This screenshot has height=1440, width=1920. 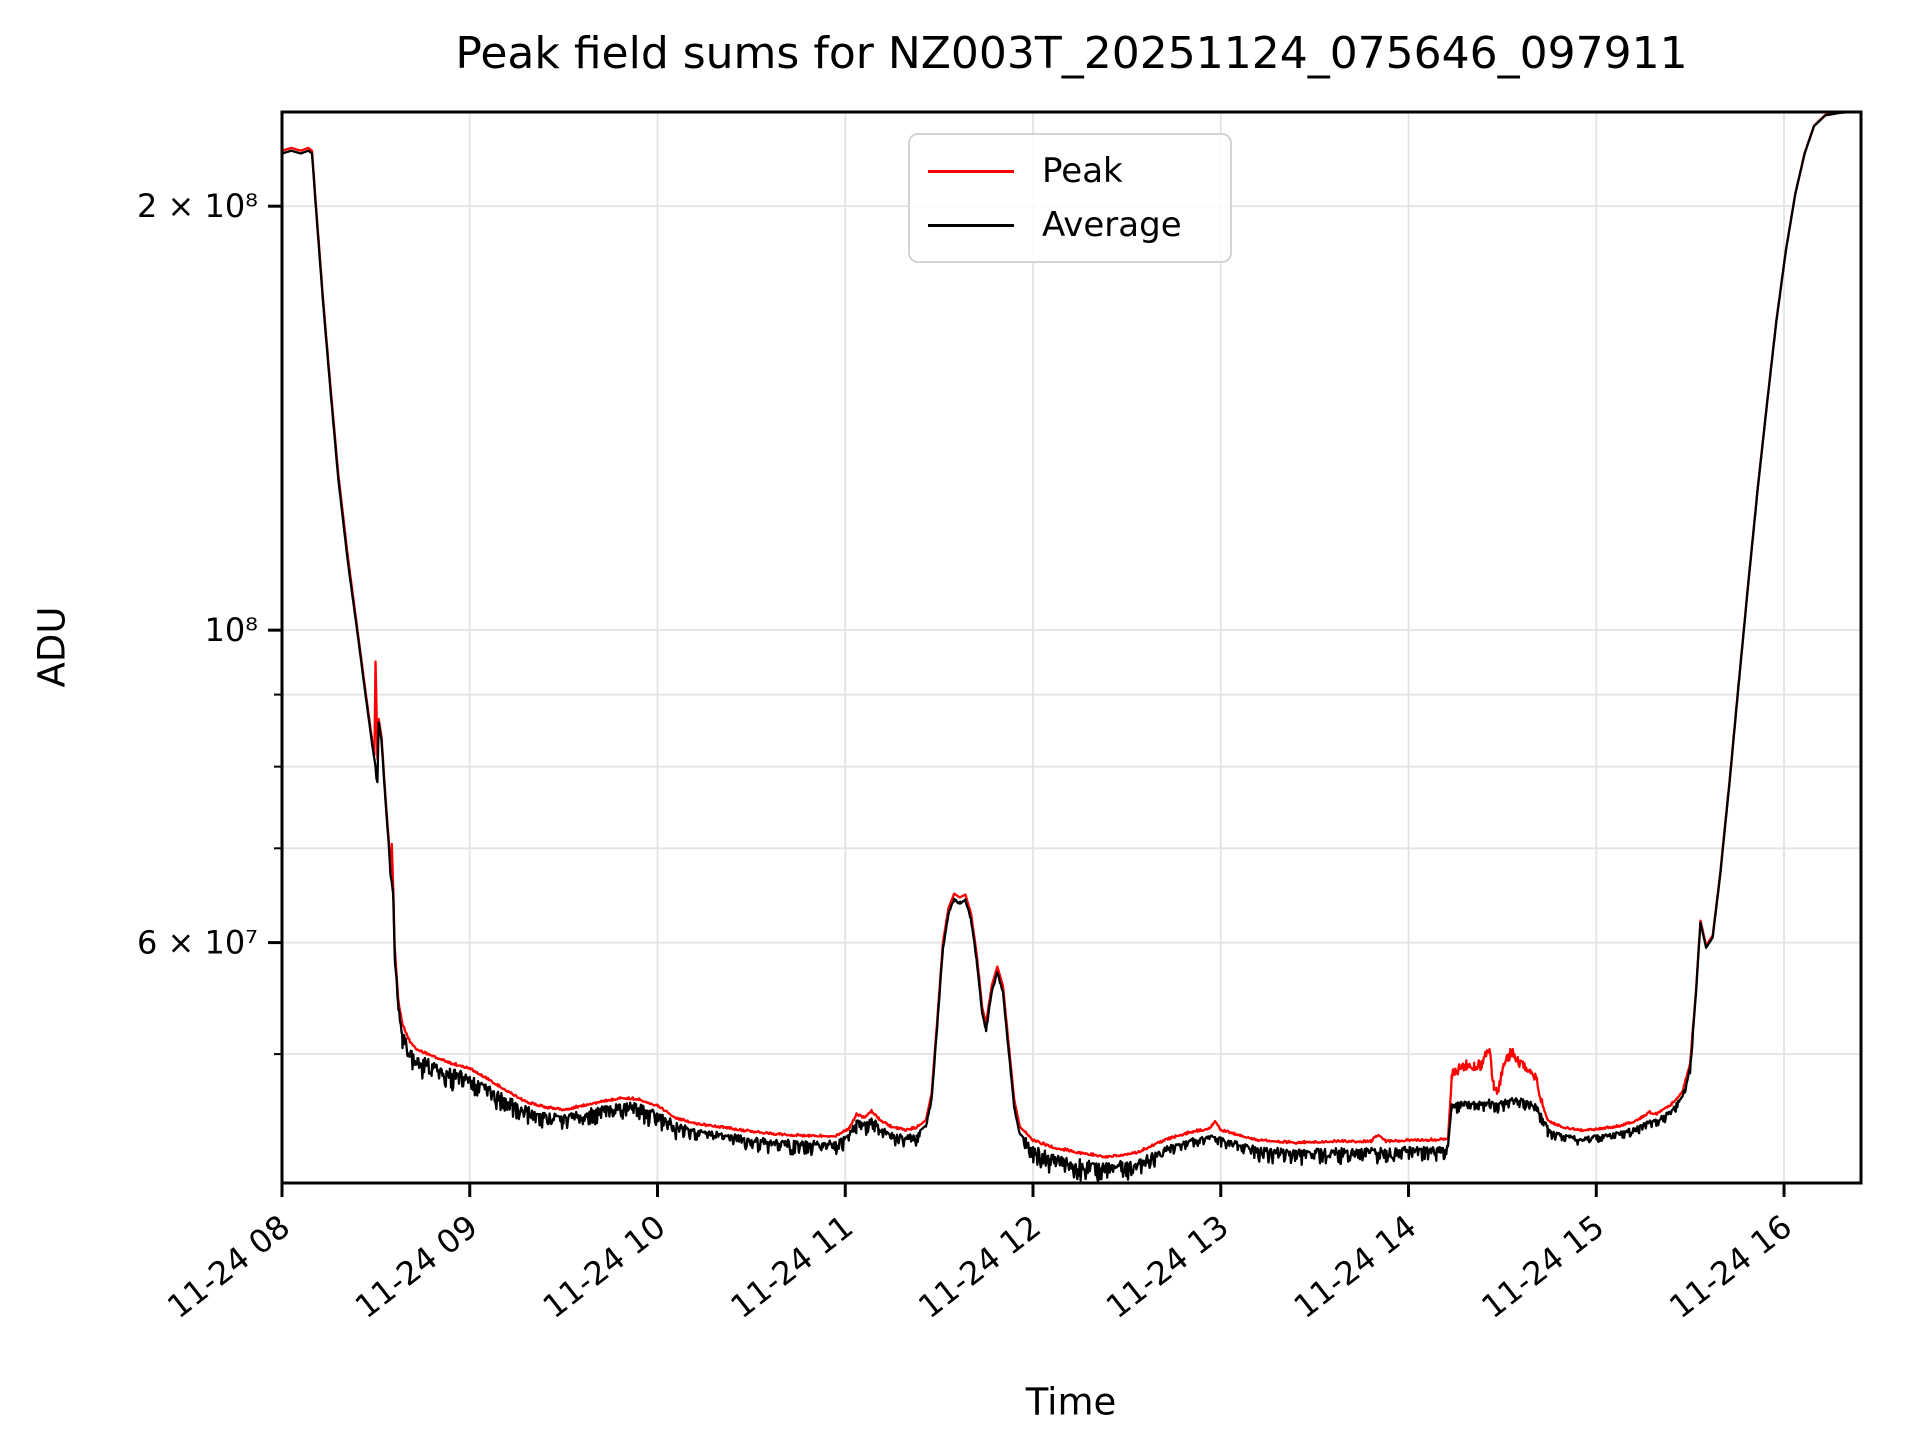 I want to click on x-tick-label: 11-24 16, so click(x=1730, y=1266).